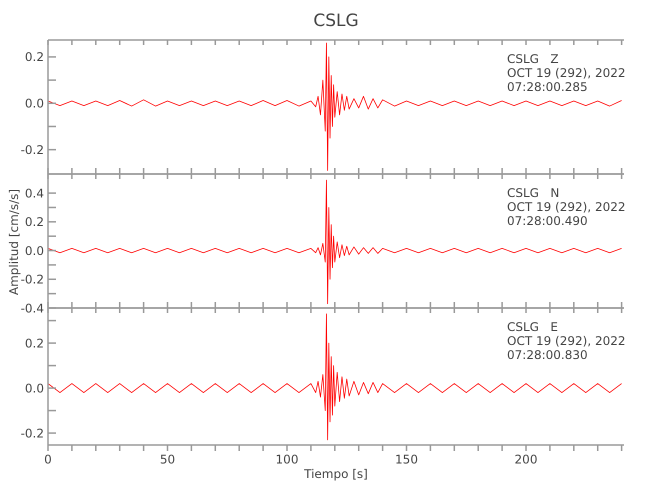 The width and height of the screenshot is (650, 500). I want to click on annotation: CSLG Z, so click(533, 59).